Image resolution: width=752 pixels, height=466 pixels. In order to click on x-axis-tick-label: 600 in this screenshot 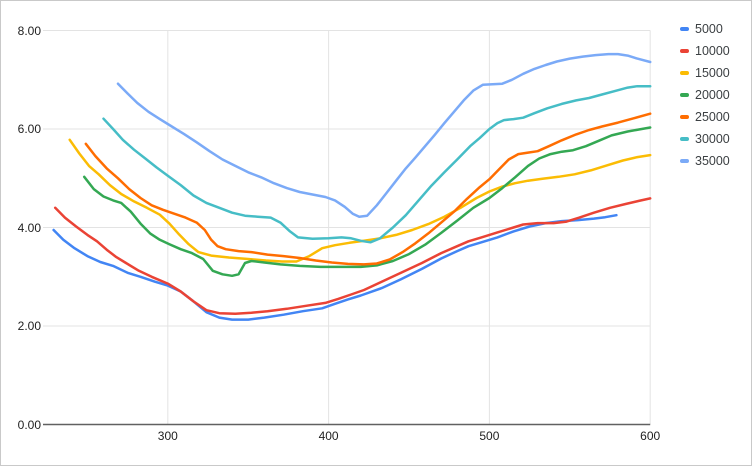, I will do `click(650, 436)`.